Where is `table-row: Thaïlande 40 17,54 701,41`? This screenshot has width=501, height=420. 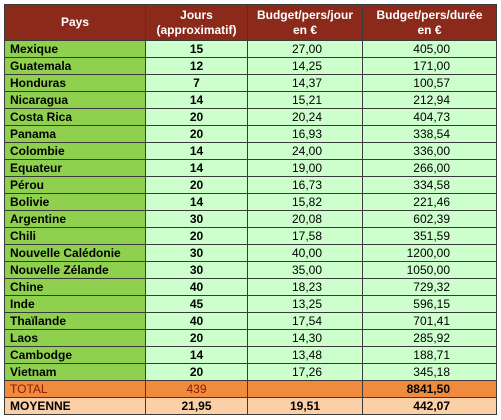 table-row: Thaïlande 40 17,54 701,41 is located at coordinates (250, 321).